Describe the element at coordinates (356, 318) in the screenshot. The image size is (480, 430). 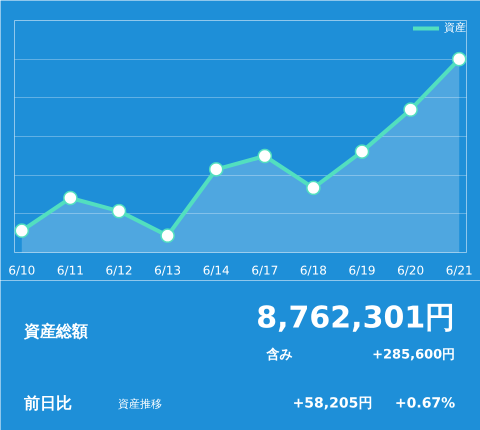
I see `text: 8,762,301円` at that location.